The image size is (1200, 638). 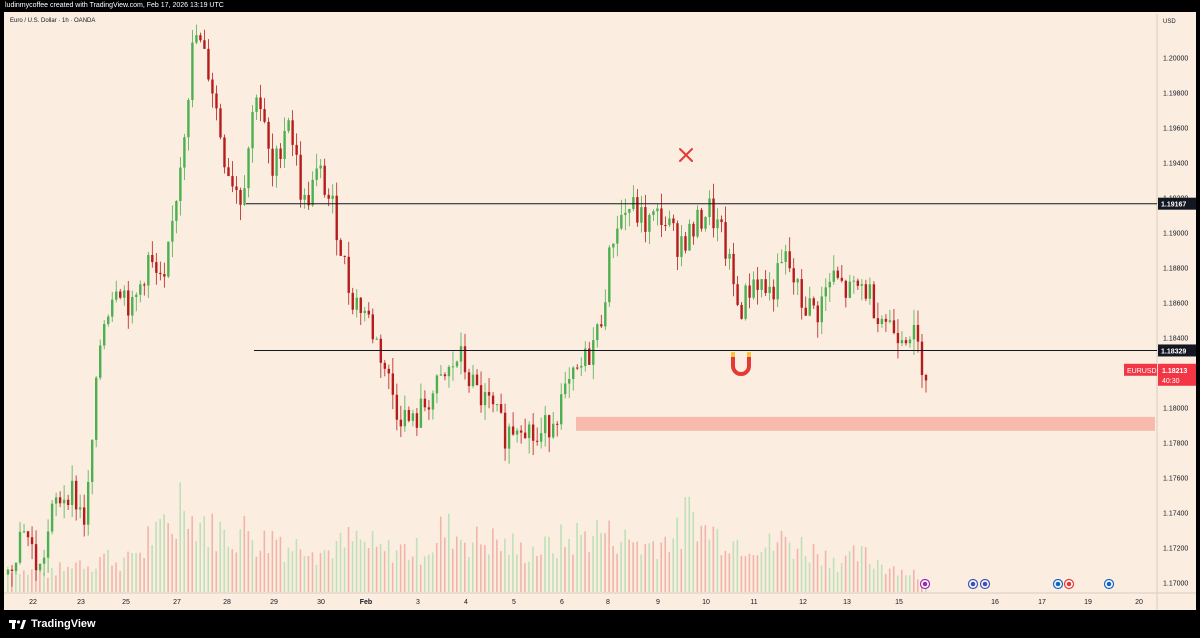 I want to click on level-price-badge, so click(x=1177, y=203).